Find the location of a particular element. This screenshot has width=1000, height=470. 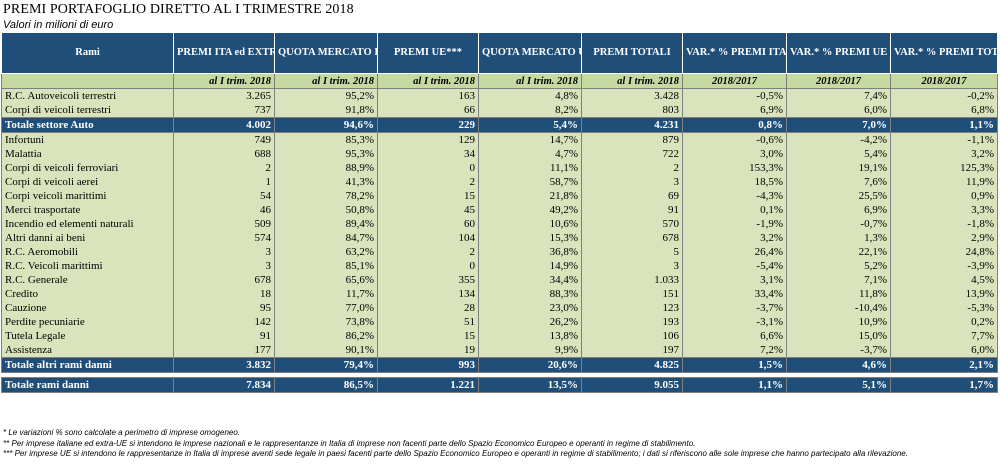

table-cell: 45 is located at coordinates (428, 210).